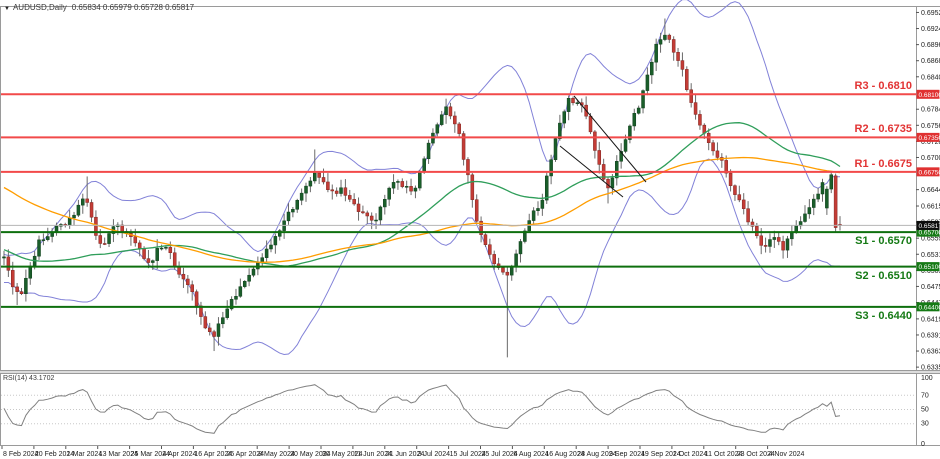  I want to click on svg-text: 0.65595, so click(930, 239).